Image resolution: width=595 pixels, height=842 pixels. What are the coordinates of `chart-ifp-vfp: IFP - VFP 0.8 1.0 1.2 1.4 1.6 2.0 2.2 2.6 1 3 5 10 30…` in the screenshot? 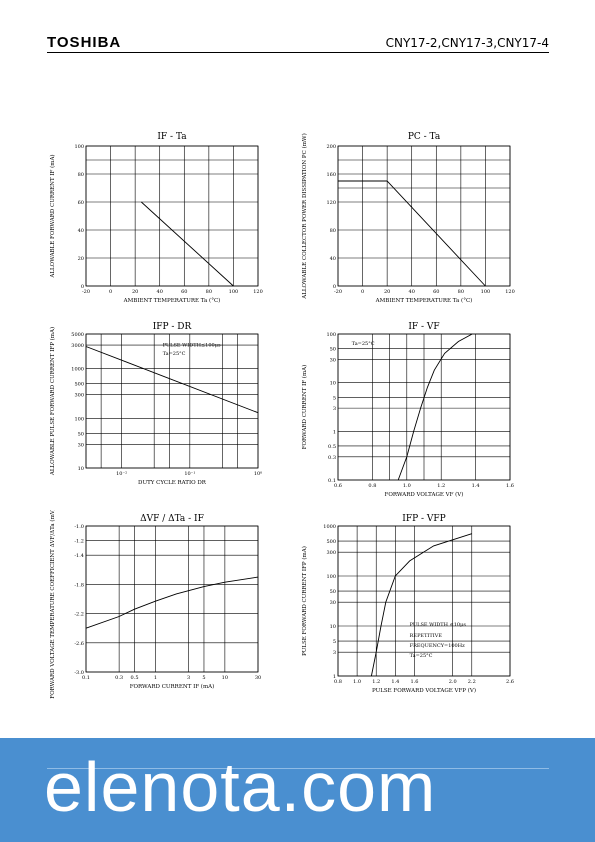 It's located at (412, 620).